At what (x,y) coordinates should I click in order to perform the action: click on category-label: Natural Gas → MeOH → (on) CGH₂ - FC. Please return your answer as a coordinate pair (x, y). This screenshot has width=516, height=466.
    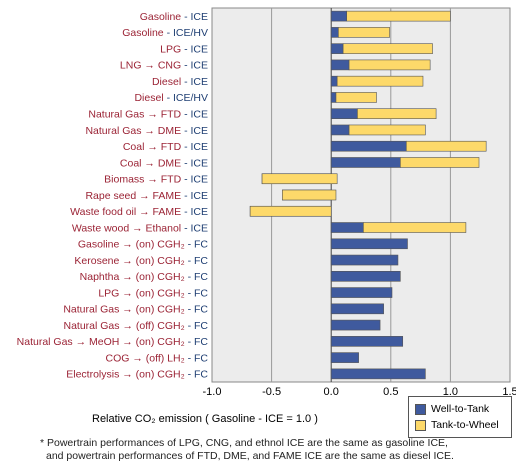
    Looking at the image, I should click on (113, 342).